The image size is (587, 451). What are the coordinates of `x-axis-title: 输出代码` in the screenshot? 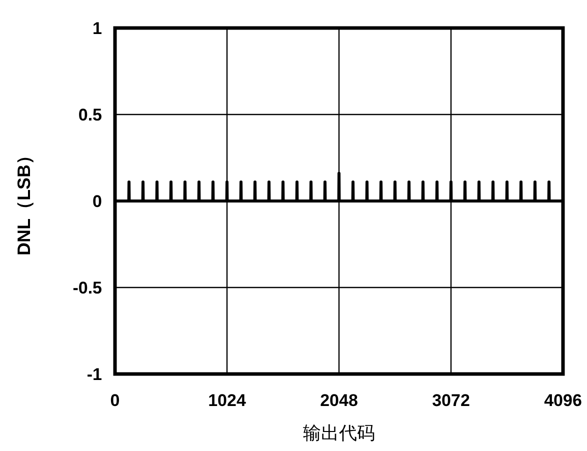 It's located at (339, 433).